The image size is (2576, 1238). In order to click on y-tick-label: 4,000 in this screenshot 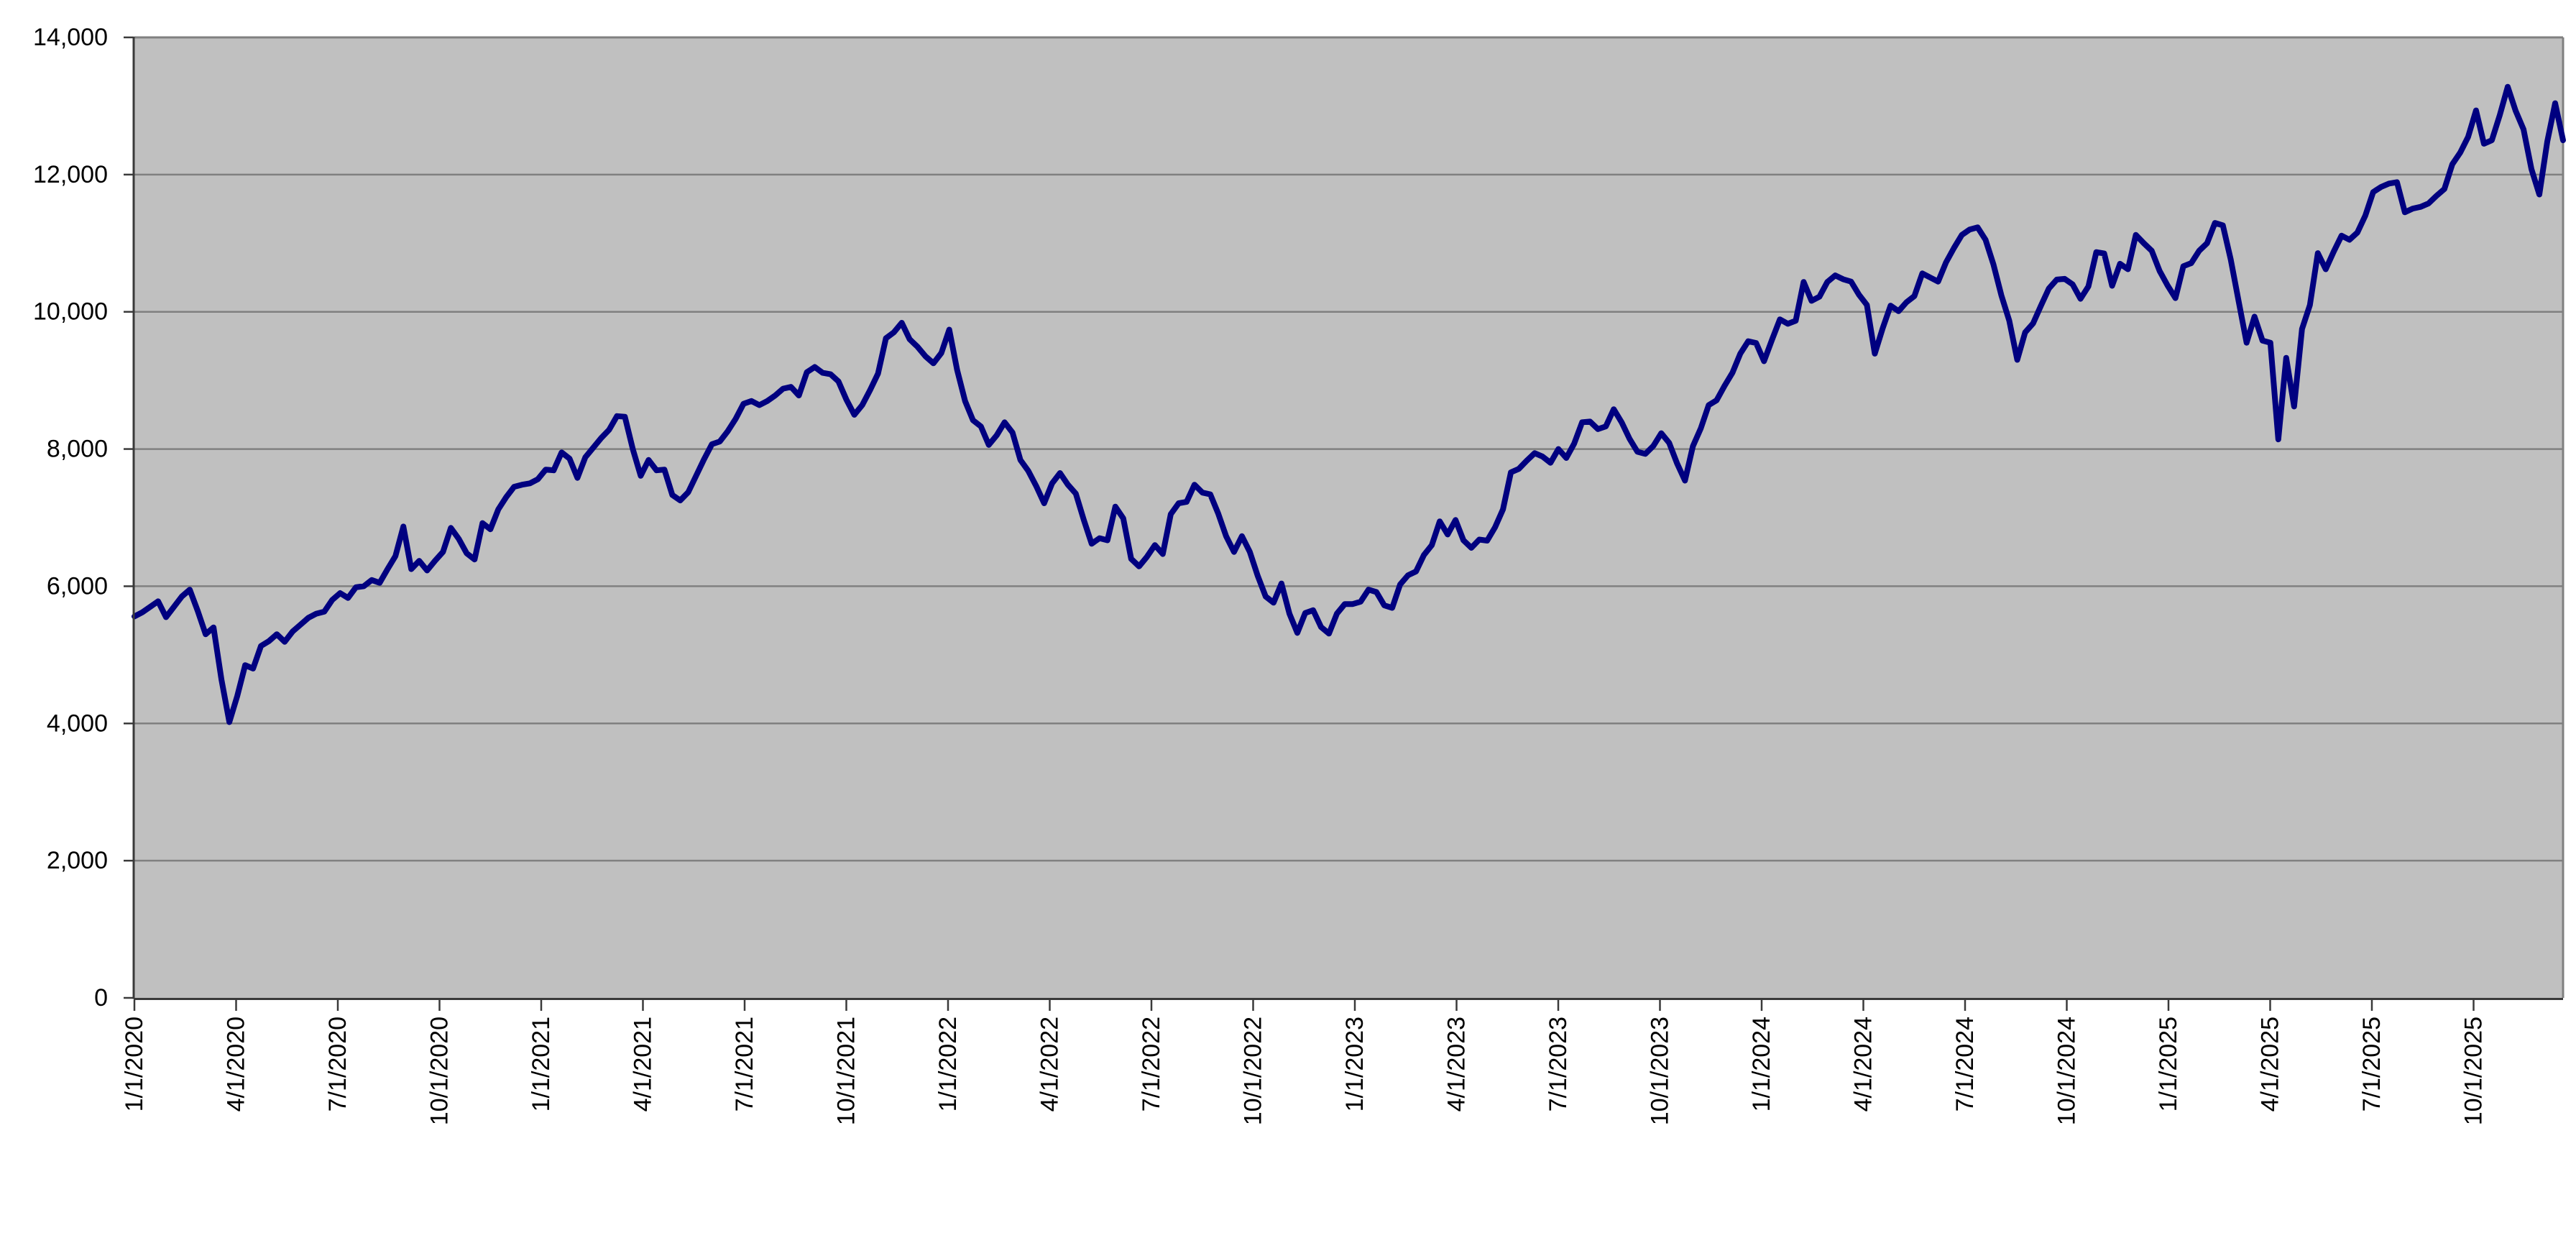, I will do `click(77, 723)`.